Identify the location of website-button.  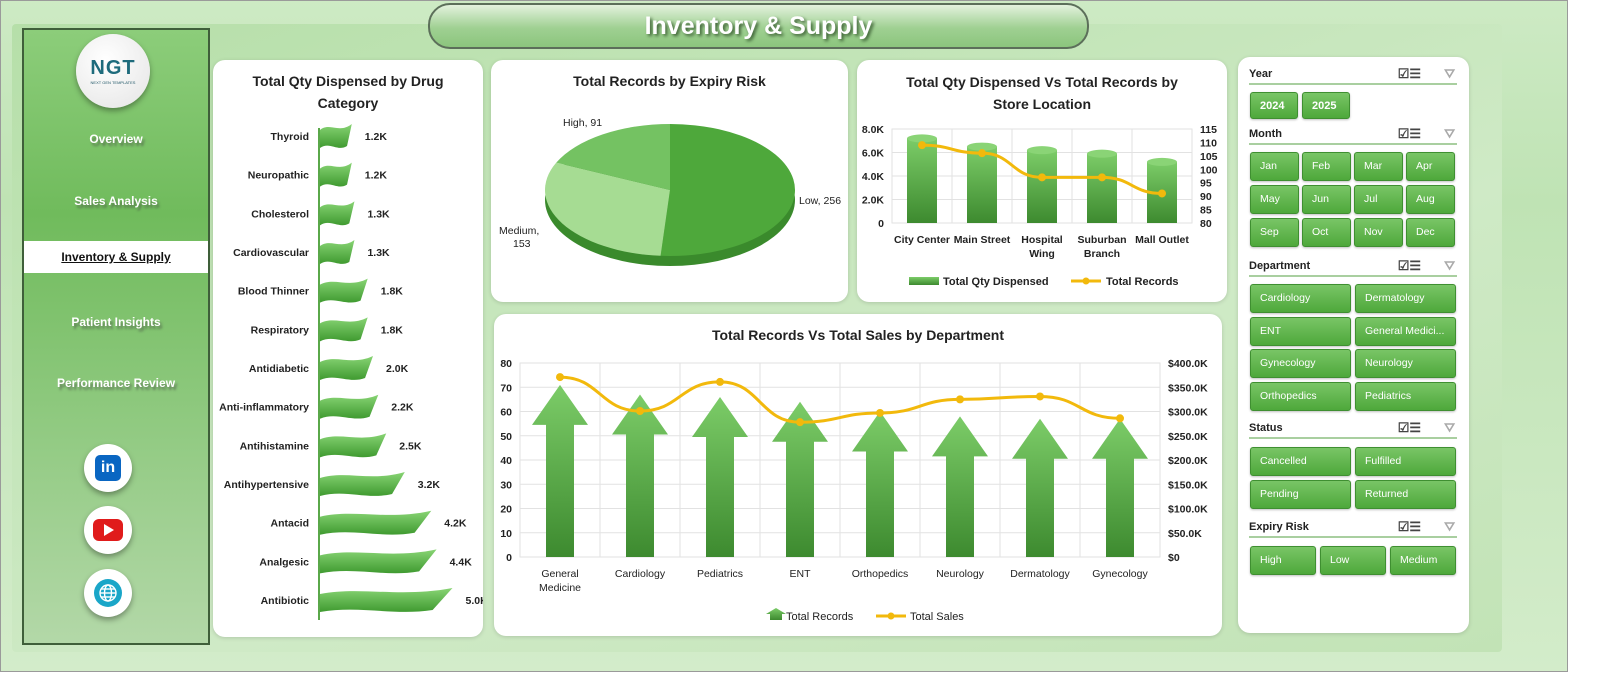
(108, 593).